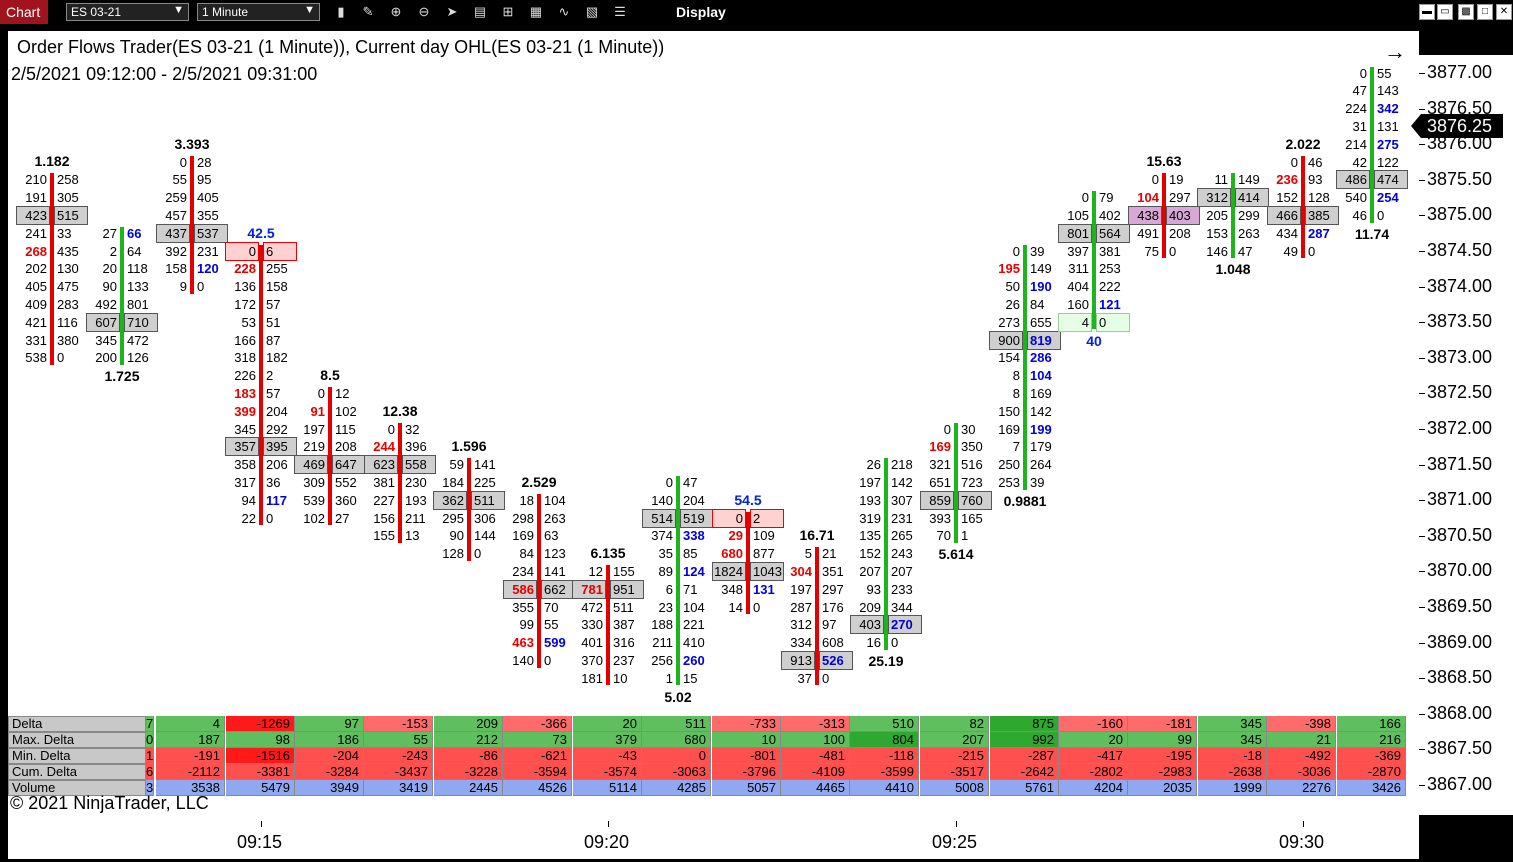  Describe the element at coordinates (940, 447) in the screenshot. I see `bid-volume-cell: 169` at that location.